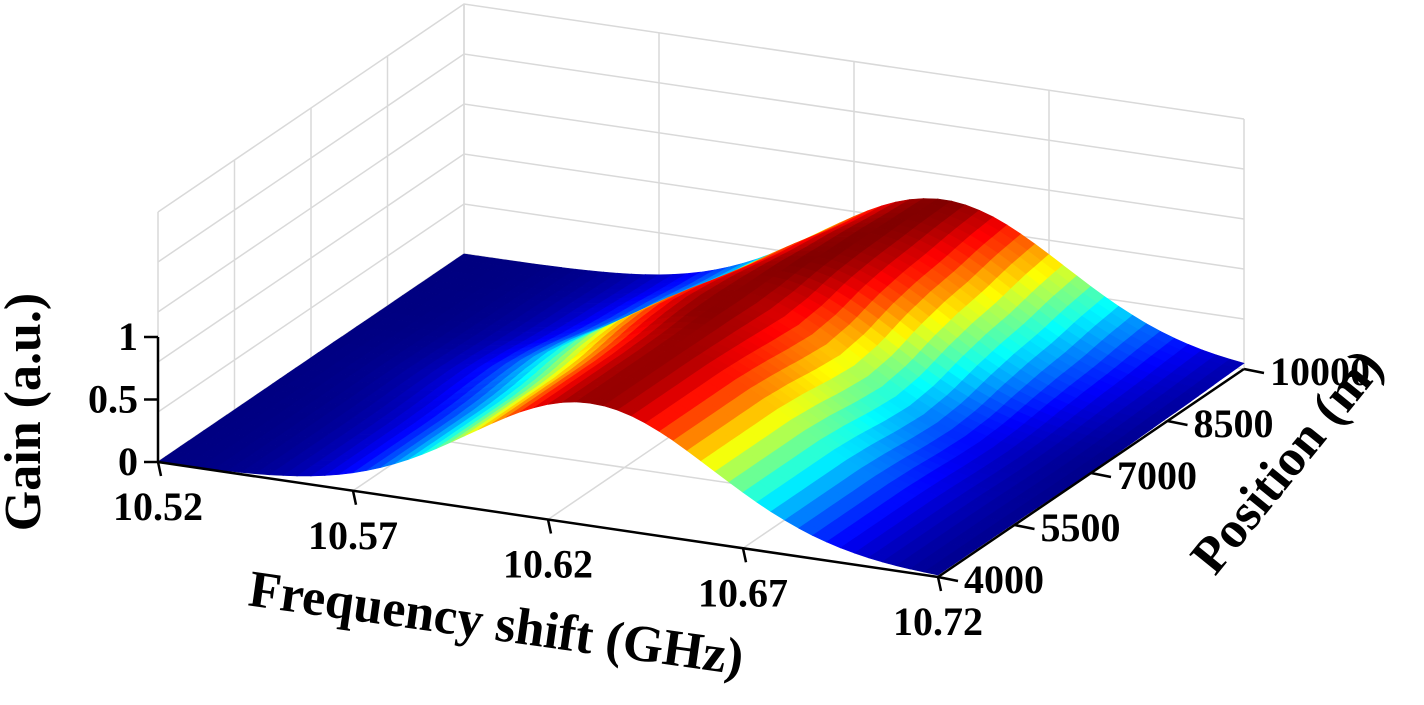 The image size is (1424, 705). Describe the element at coordinates (938, 621) in the screenshot. I see `x-tick-label: 10.72` at that location.